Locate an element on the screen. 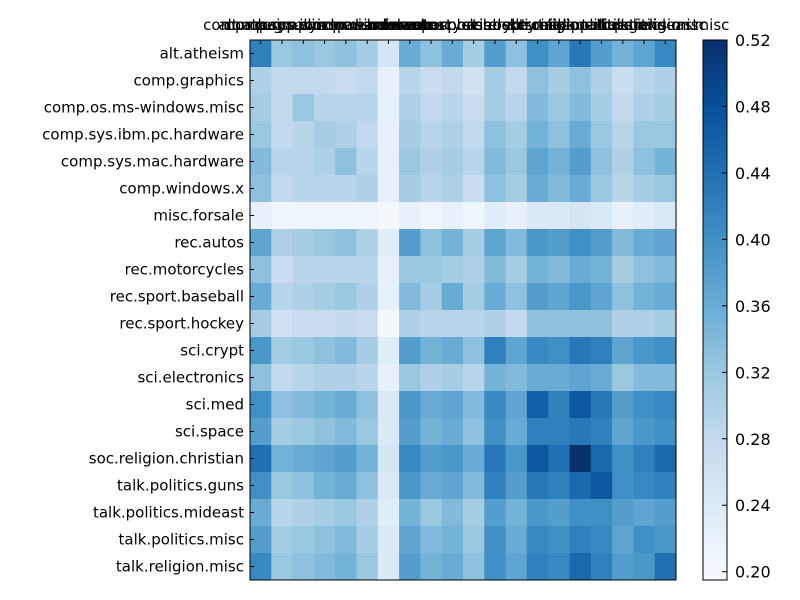 The width and height of the screenshot is (800, 600). x-tick-label: talk.politics.guns is located at coordinates (601, 25).